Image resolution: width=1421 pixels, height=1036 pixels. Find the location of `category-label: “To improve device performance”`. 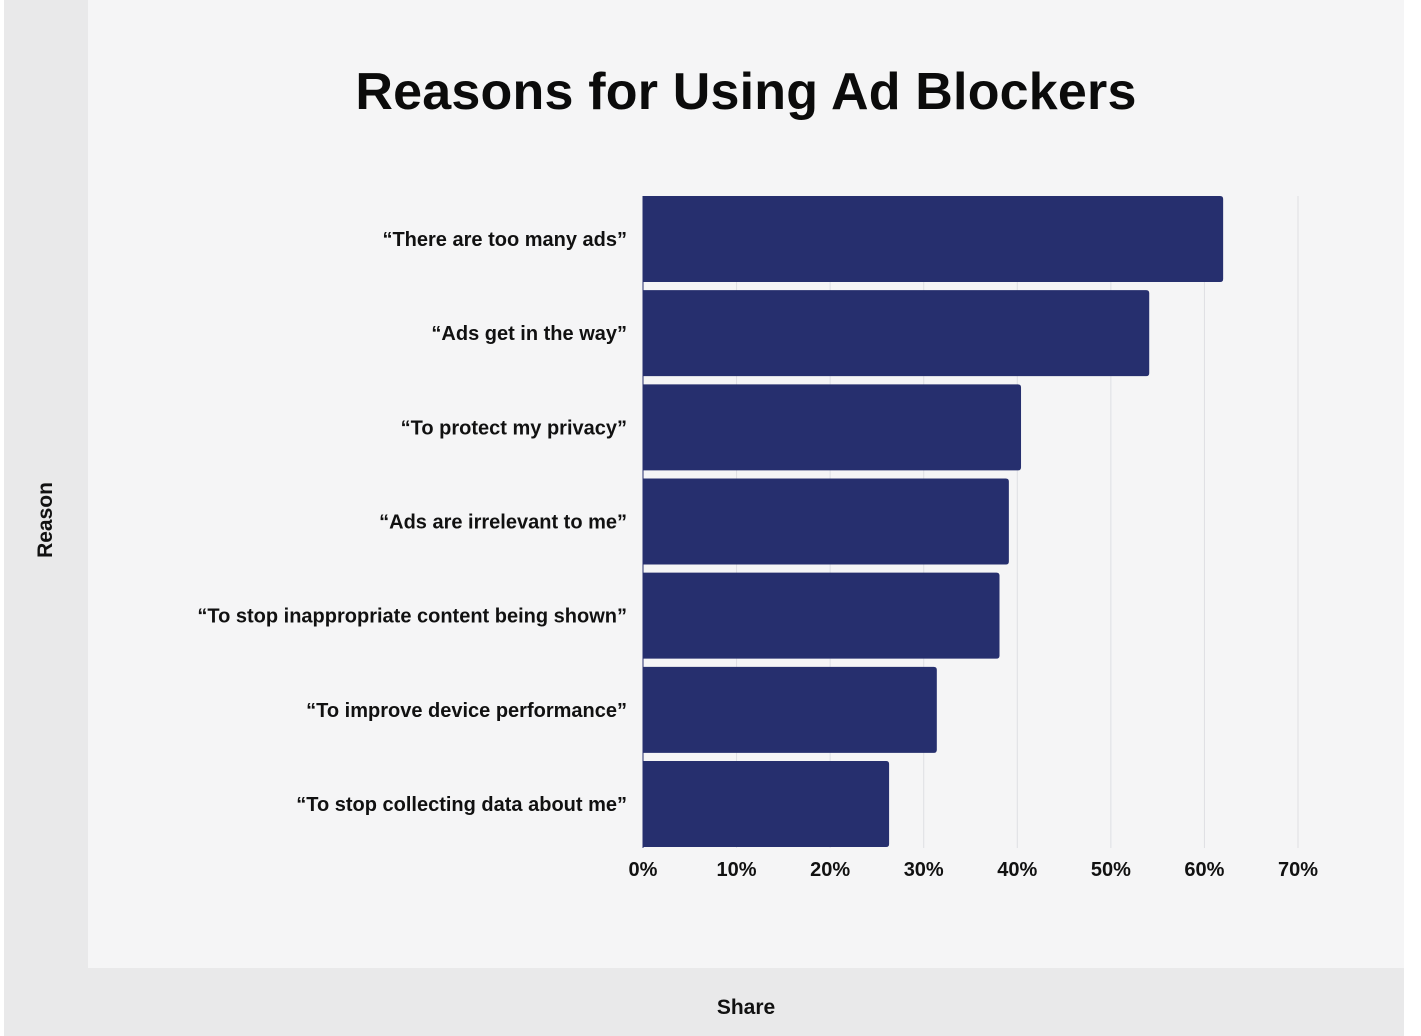

category-label: “To improve device performance” is located at coordinates (466, 711).